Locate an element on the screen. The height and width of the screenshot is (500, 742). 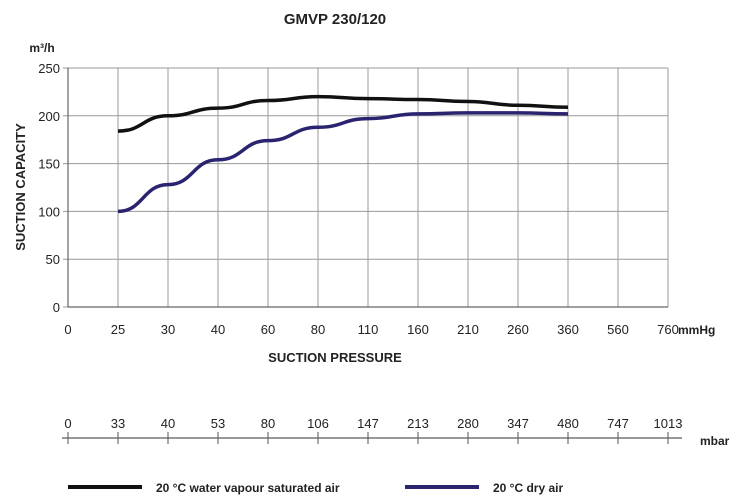
x-tick-label: 110 is located at coordinates (368, 329).